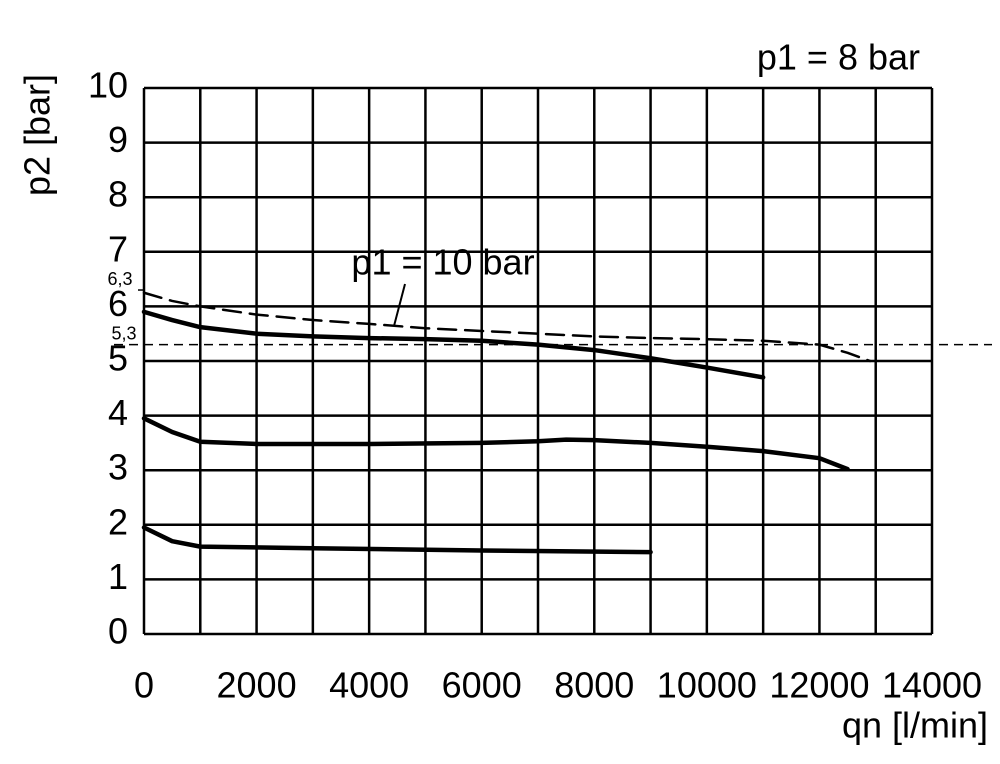 The height and width of the screenshot is (764, 1000). I want to click on y-tick-label: 7, so click(118, 248).